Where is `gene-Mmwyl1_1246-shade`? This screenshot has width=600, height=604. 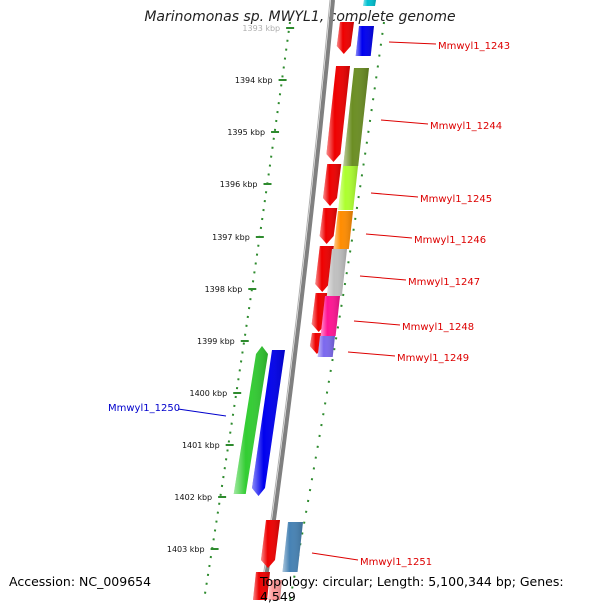
gene-Mmwyl1_1246-shade is located at coordinates (343, 230).